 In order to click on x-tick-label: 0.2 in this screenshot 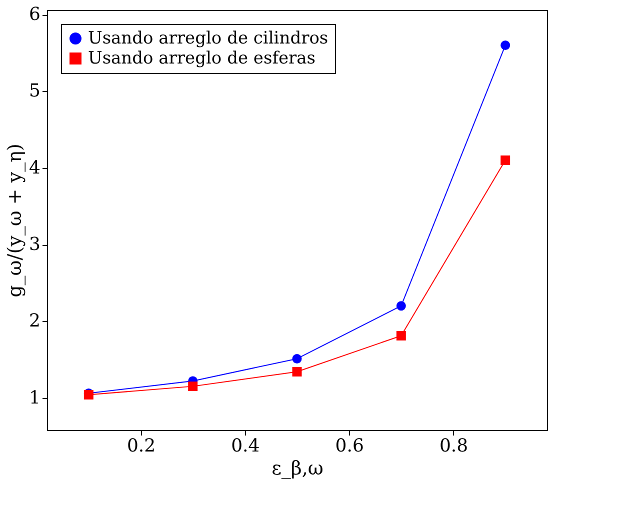, I will do `click(141, 446)`.